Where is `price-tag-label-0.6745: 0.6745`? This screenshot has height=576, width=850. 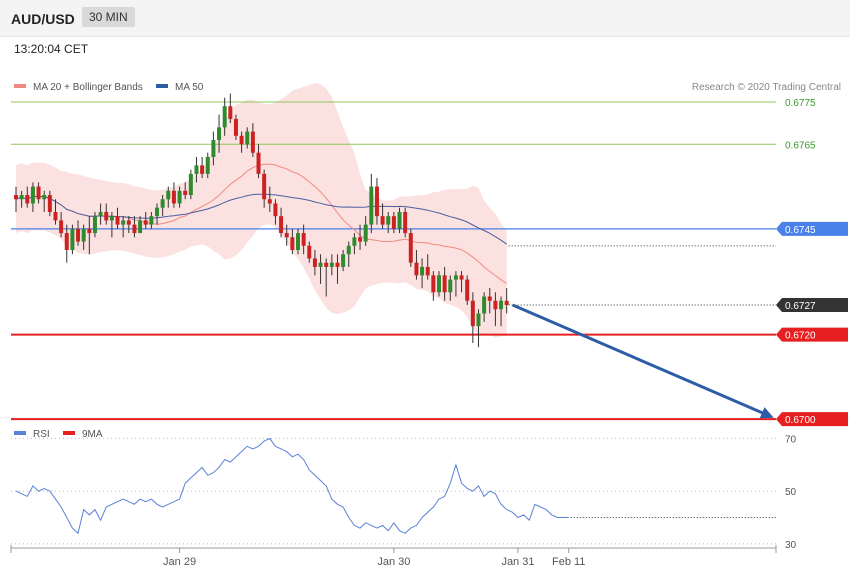 price-tag-label-0.6745: 0.6745 is located at coordinates (800, 230).